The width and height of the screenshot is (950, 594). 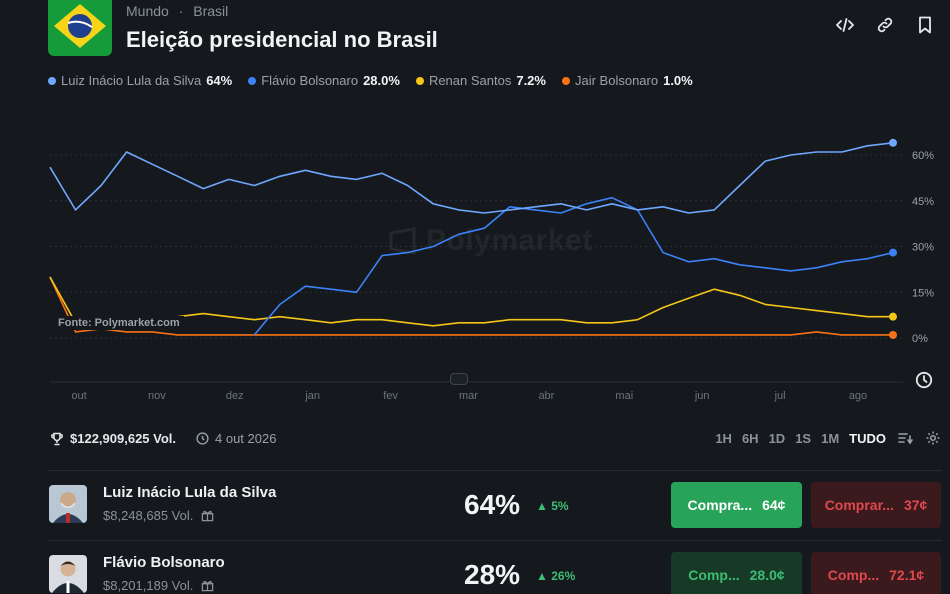 What do you see at coordinates (509, 240) in the screenshot?
I see `watermark-text: Polymarket` at bounding box center [509, 240].